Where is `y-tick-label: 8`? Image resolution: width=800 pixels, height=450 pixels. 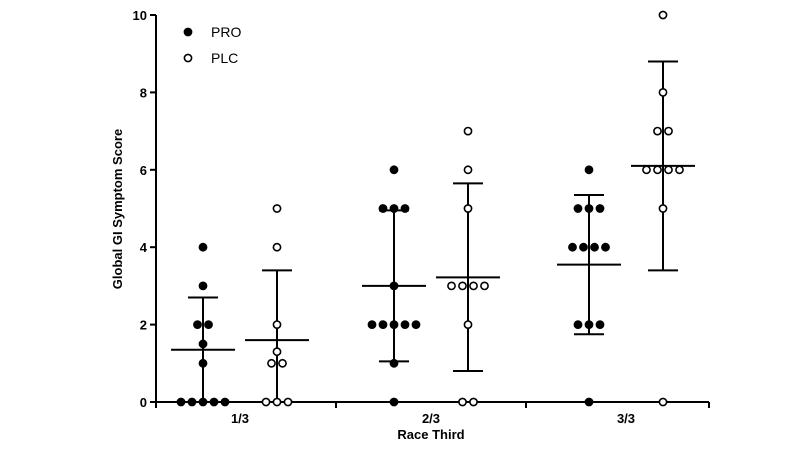
y-tick-label: 8 is located at coordinates (143, 92).